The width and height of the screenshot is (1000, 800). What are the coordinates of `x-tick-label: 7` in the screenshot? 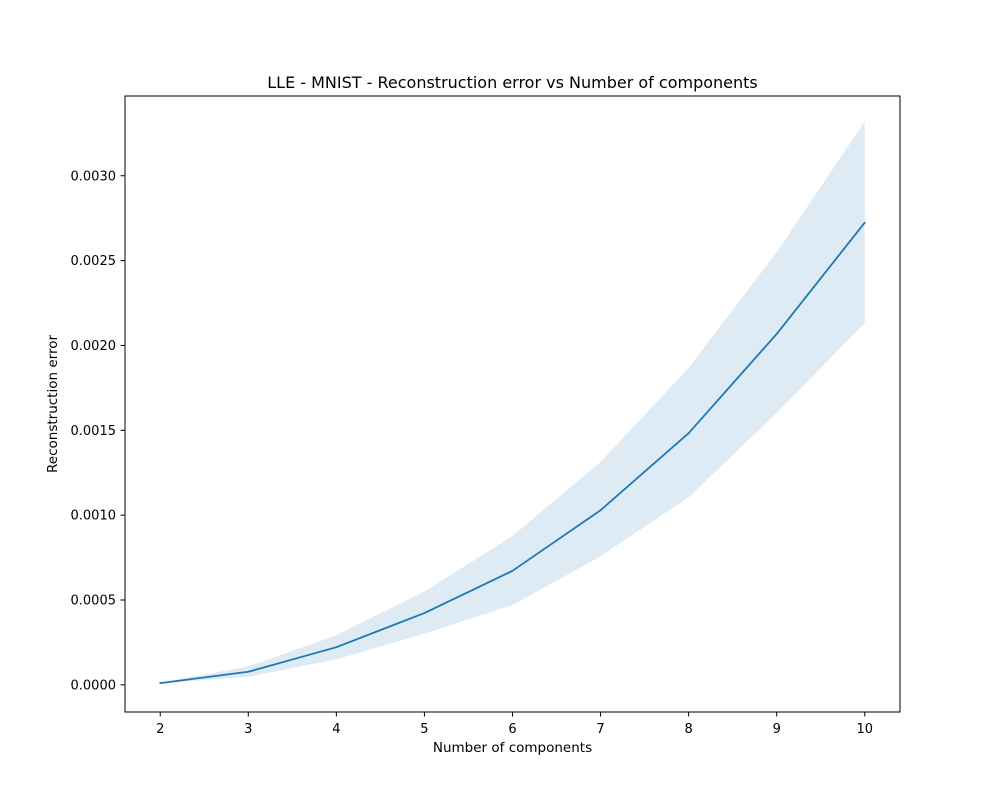 It's located at (600, 729).